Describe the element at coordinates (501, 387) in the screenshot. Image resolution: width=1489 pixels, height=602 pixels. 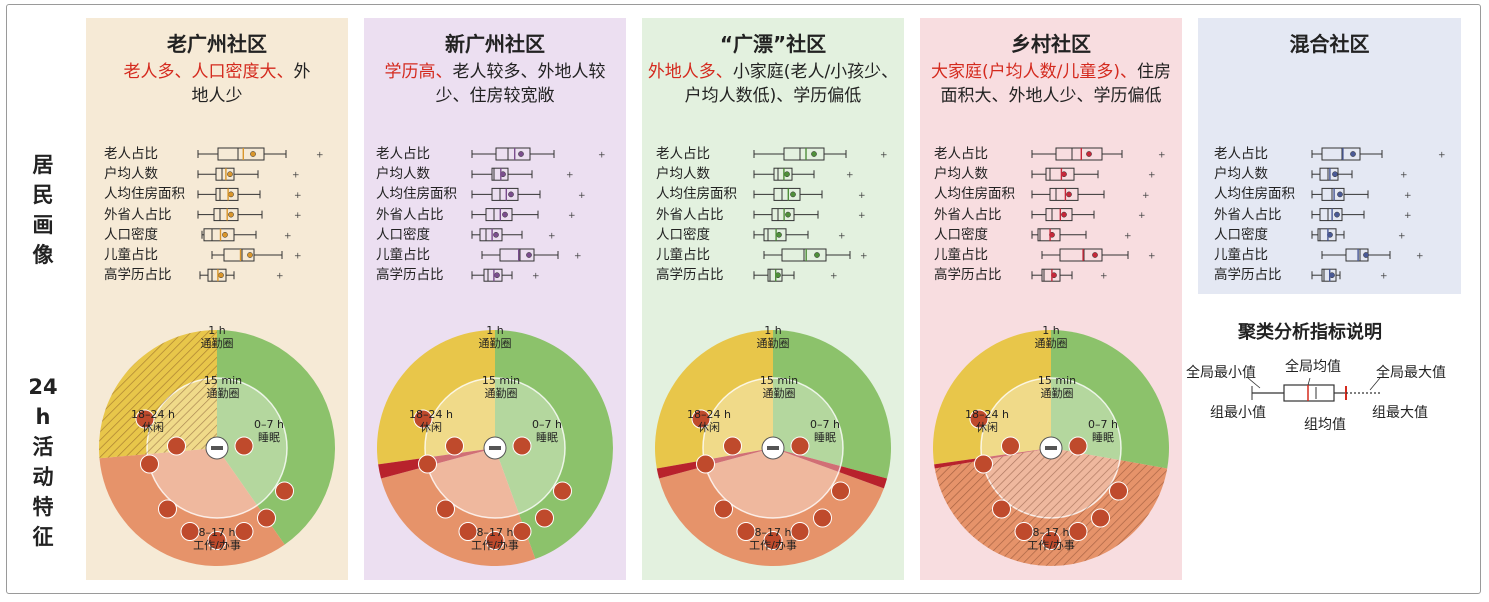
I see `label-15min-commute: 15 min 通勤圈` at that location.